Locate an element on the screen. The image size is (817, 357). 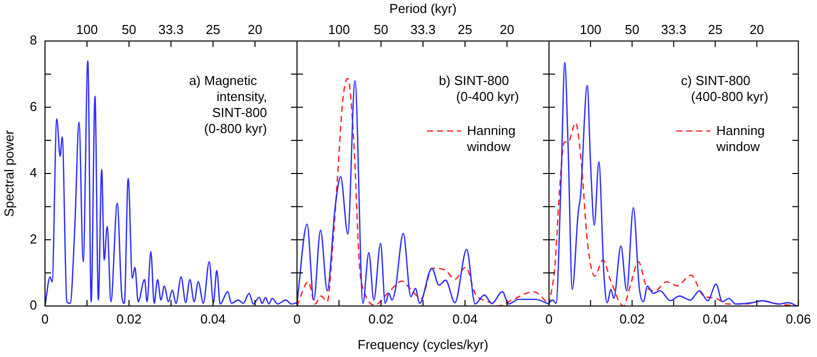
annotation: b) SINT-800 (0-400 kyr) is located at coordinates (478, 88).